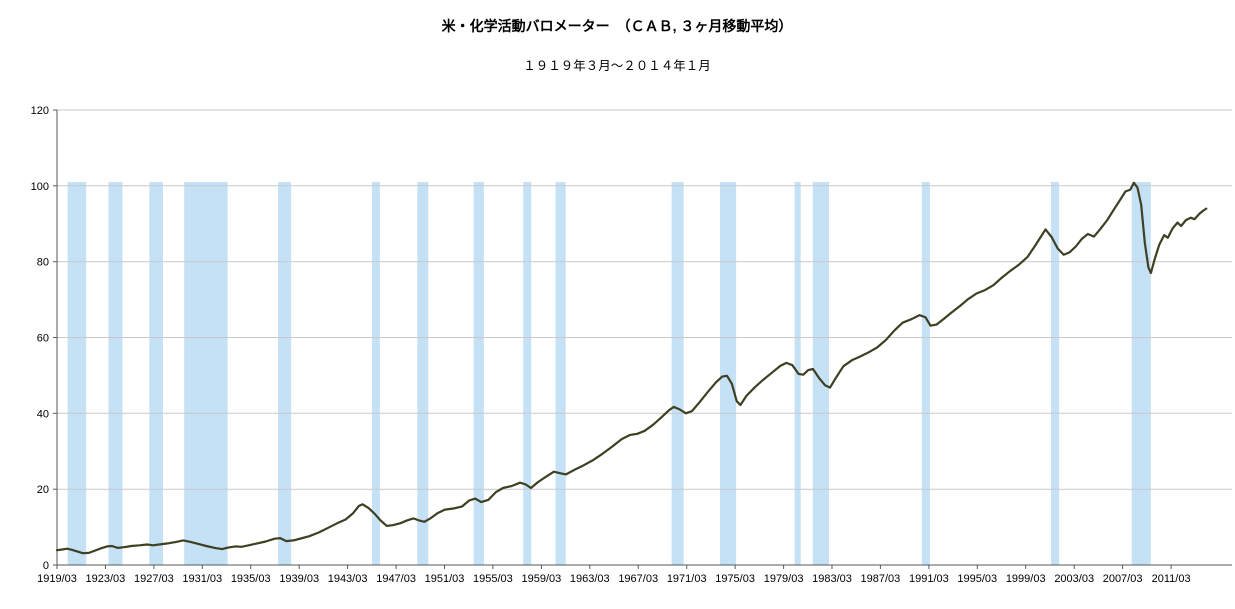 The width and height of the screenshot is (1235, 609). I want to click on x-tick-label: 1987/03, so click(881, 579).